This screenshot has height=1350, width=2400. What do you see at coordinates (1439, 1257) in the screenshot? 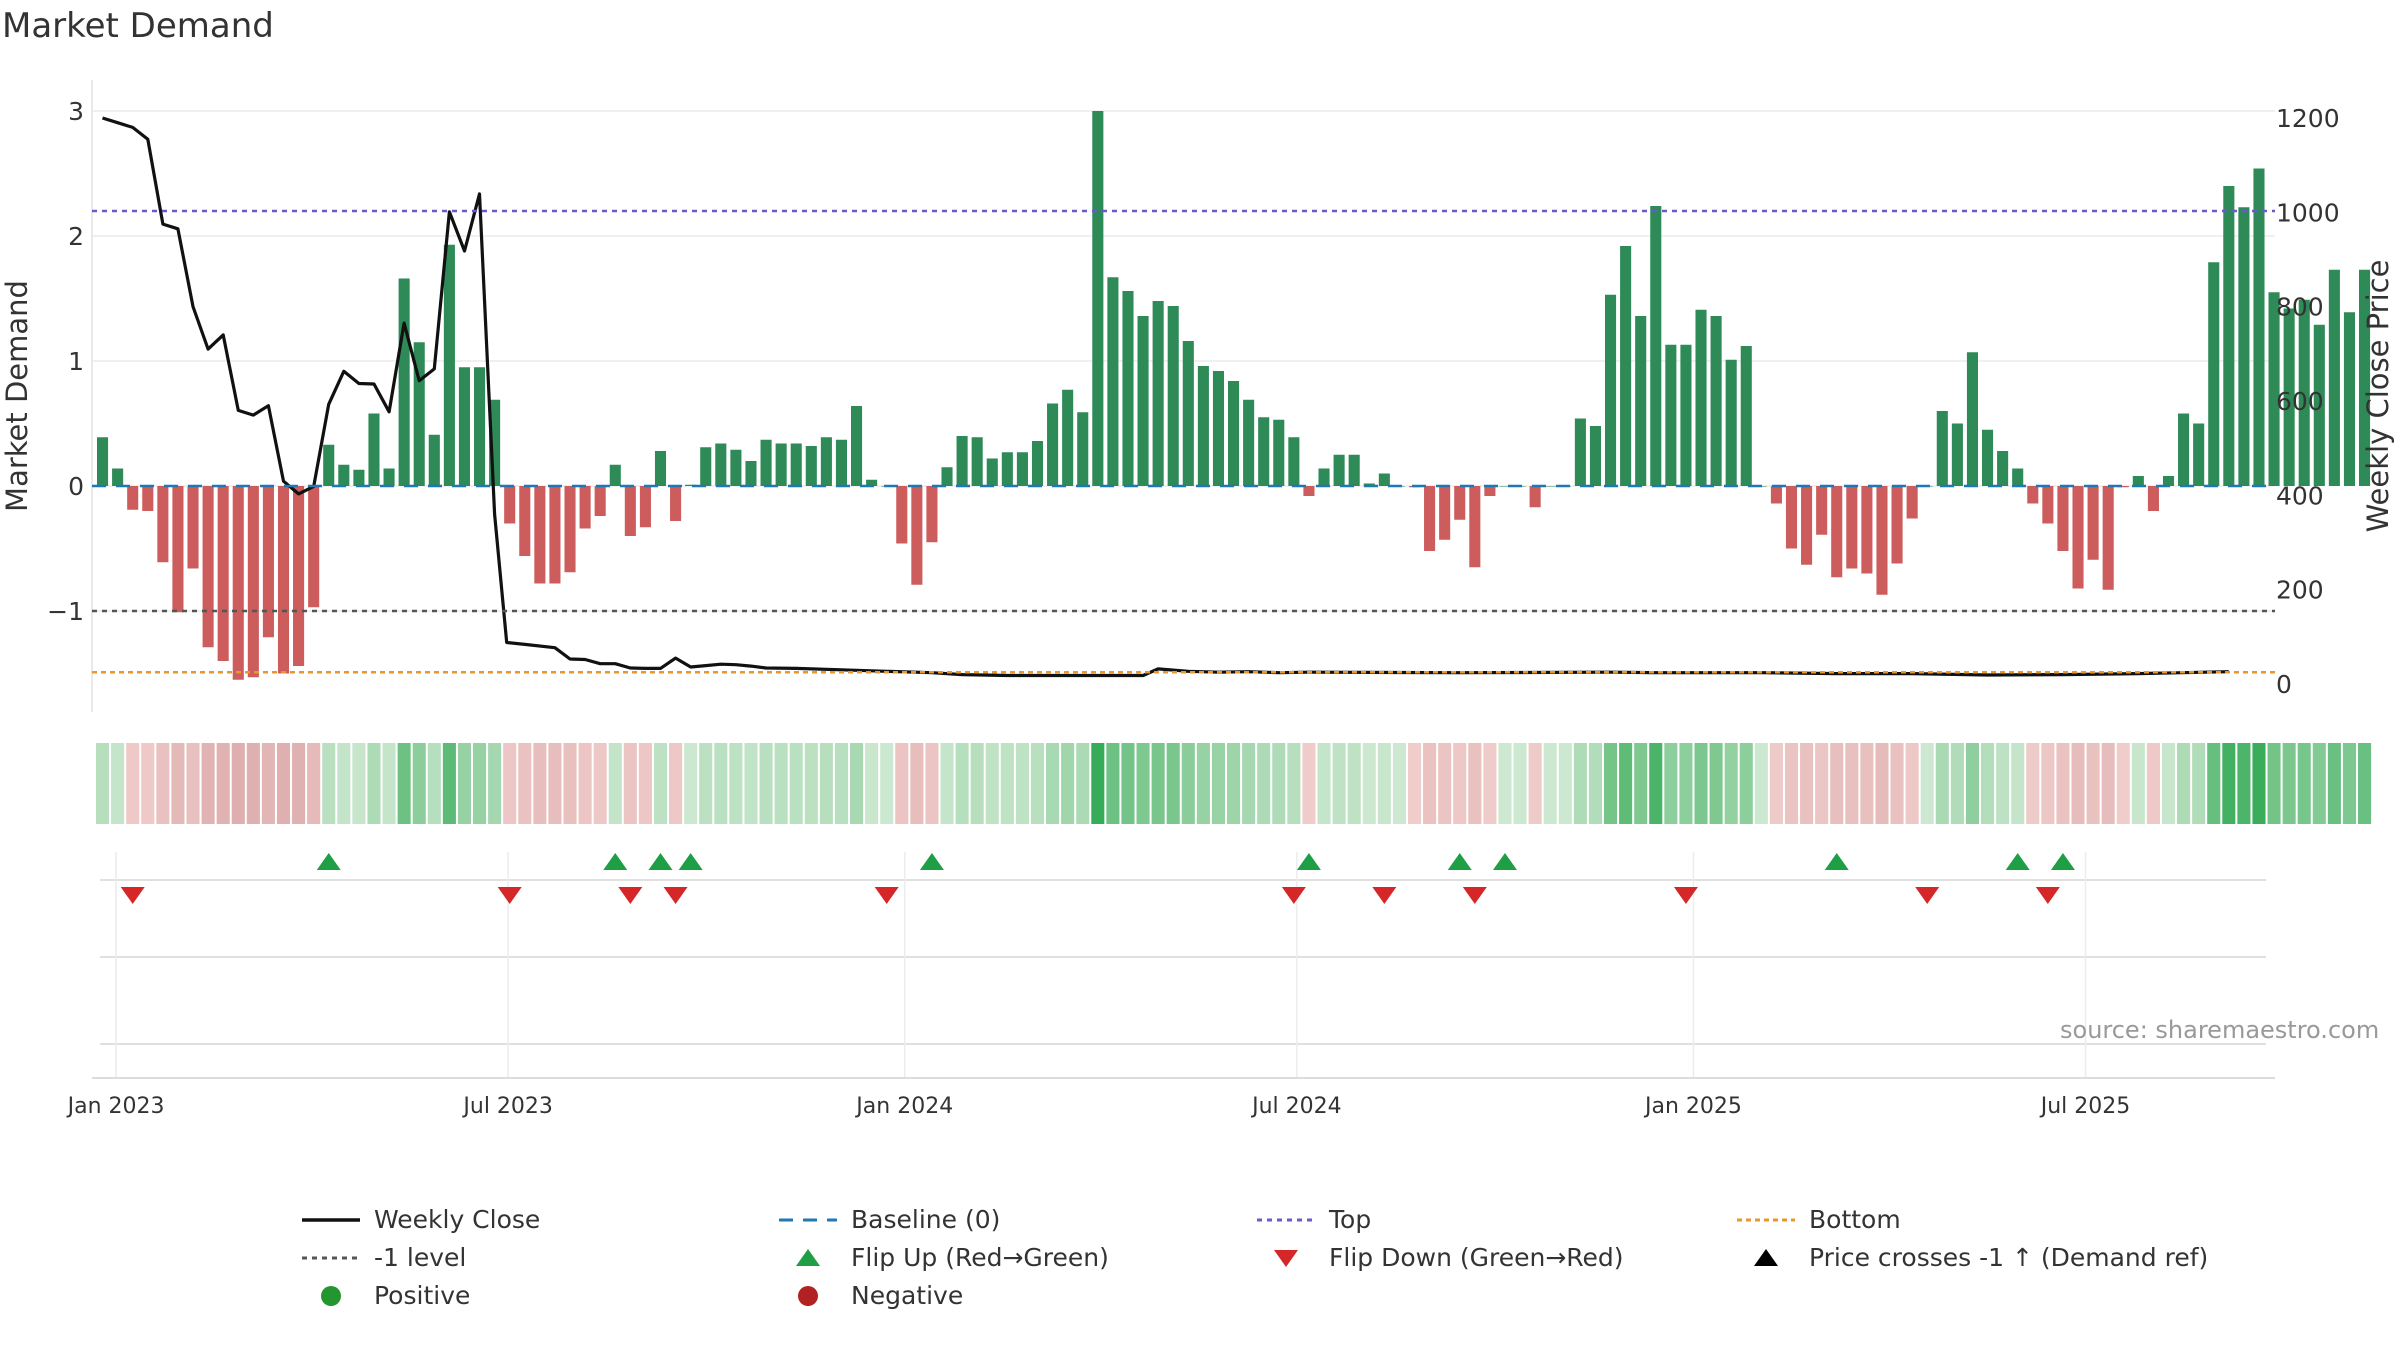
I see `legend-item: Flip Down (Green→Red)` at bounding box center [1439, 1257].